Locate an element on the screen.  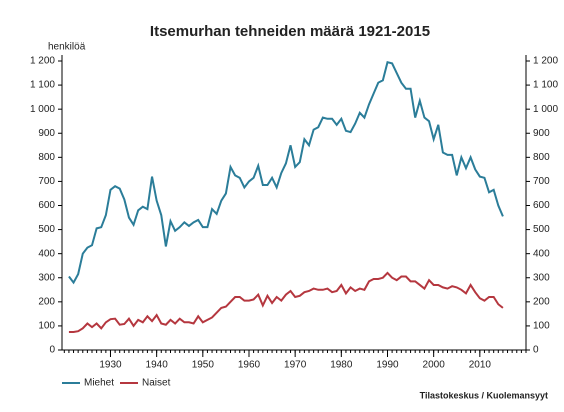
x-tick-label: 1980 is located at coordinates (341, 365).